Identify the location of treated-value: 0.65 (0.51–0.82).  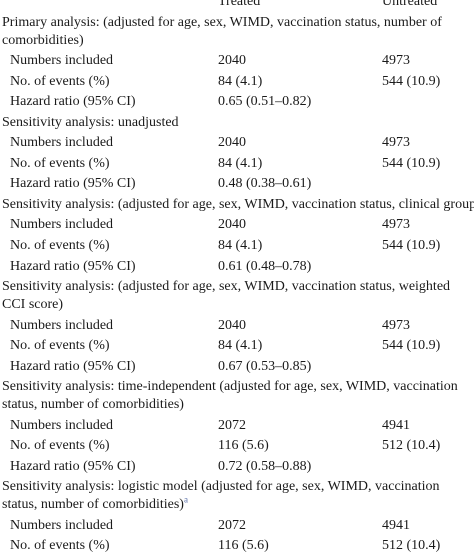
(265, 102).